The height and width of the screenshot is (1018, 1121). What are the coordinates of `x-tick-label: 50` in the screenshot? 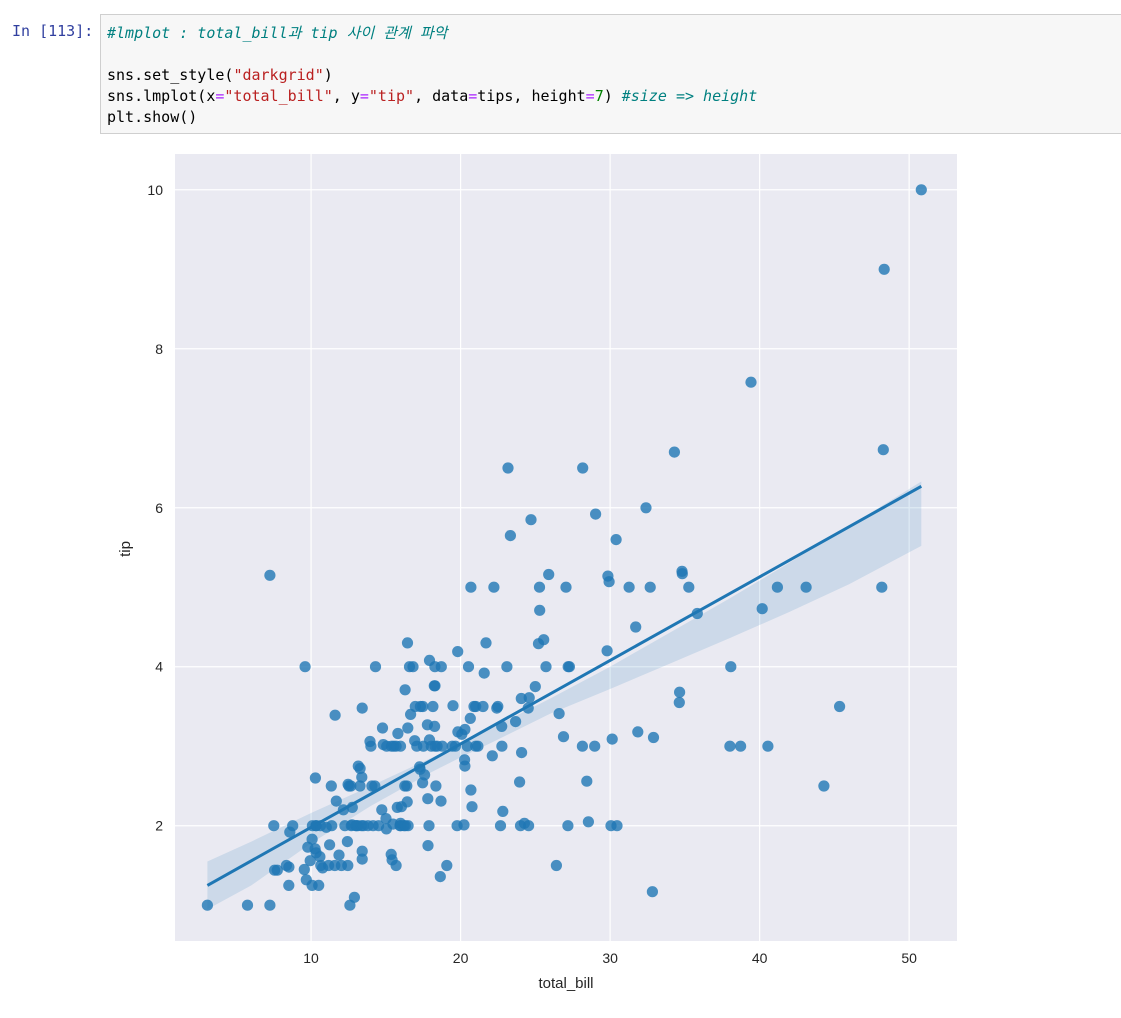 It's located at (909, 958).